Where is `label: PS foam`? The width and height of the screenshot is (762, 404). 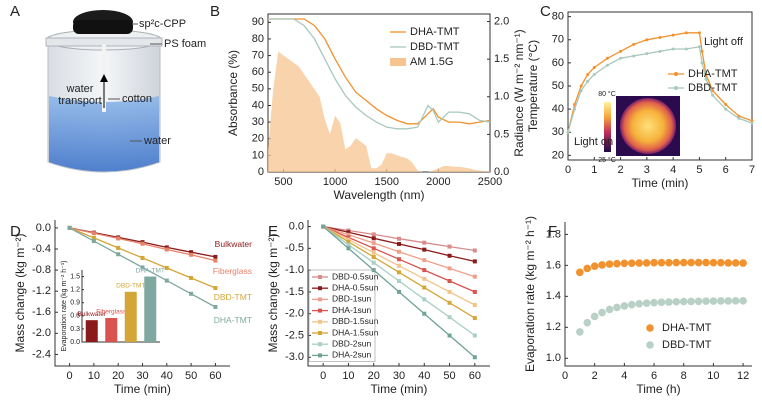 label: PS foam is located at coordinates (185, 44).